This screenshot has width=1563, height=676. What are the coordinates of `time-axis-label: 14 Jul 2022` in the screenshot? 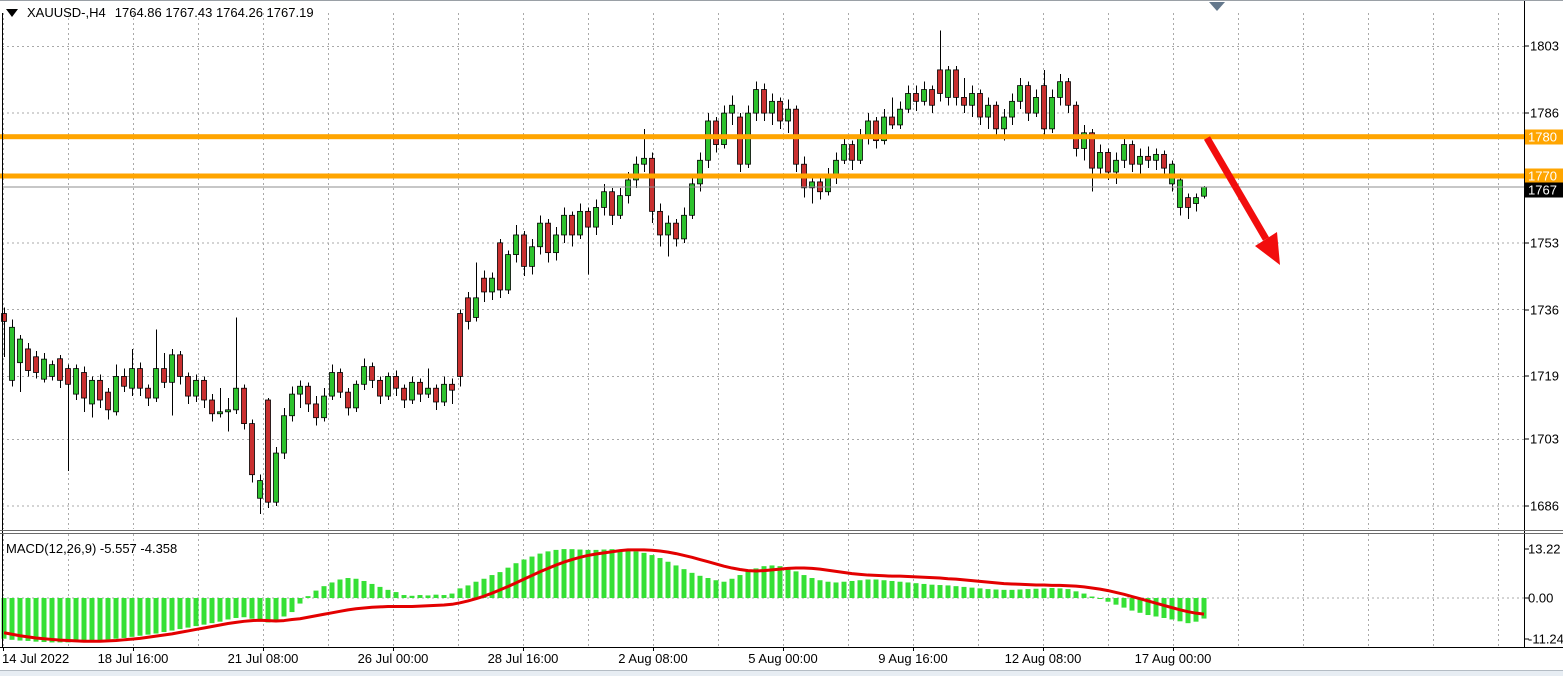 It's located at (36, 658).